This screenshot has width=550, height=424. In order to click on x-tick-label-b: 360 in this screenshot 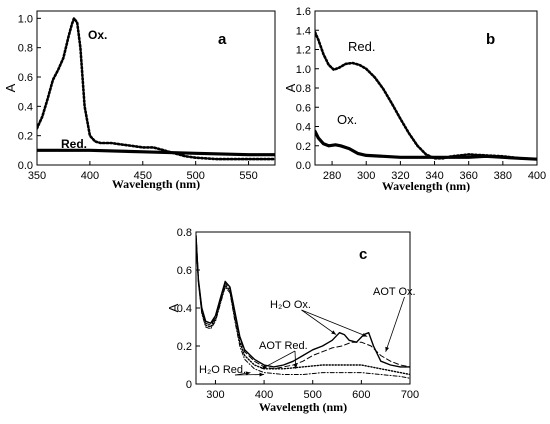, I will do `click(469, 176)`.